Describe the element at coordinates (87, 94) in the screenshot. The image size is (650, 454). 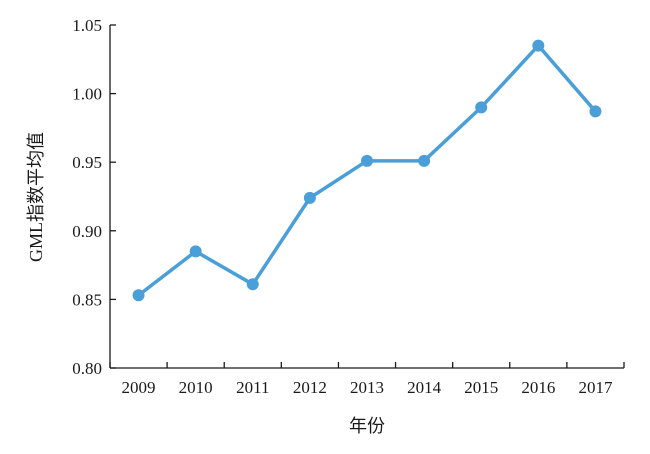
I see `y-tick-label: 1.00` at that location.